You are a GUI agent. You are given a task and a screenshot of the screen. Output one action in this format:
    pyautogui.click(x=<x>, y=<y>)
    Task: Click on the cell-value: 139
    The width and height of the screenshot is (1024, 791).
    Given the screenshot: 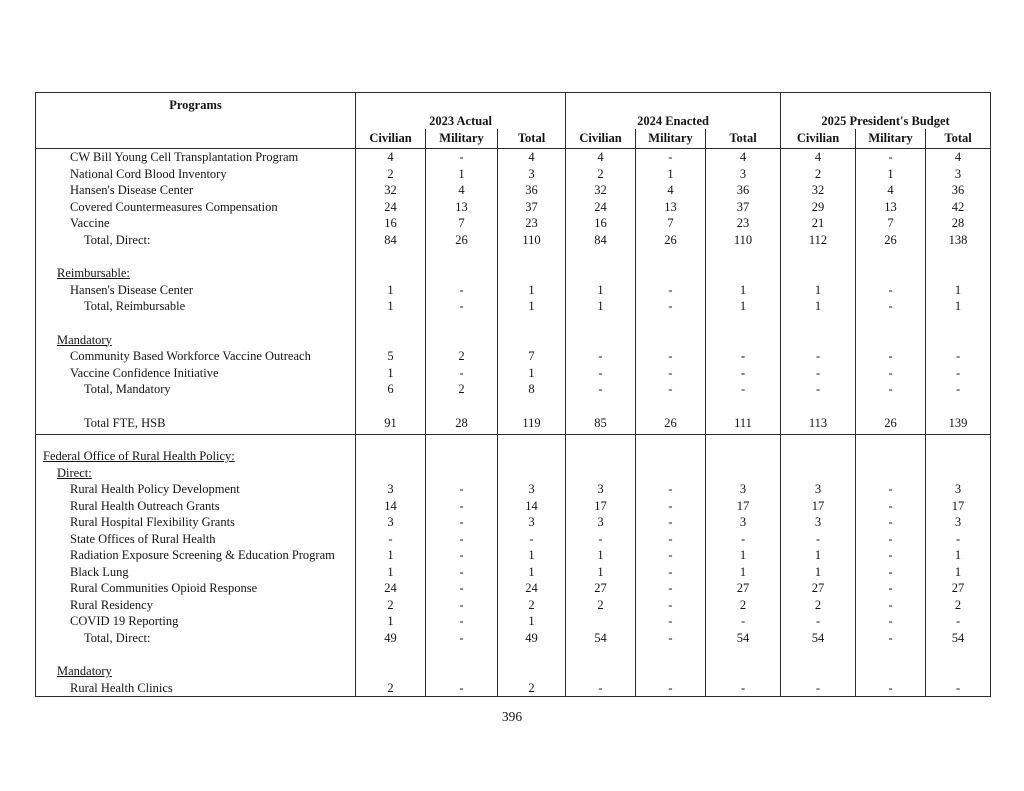 What is the action you would take?
    pyautogui.click(x=958, y=424)
    